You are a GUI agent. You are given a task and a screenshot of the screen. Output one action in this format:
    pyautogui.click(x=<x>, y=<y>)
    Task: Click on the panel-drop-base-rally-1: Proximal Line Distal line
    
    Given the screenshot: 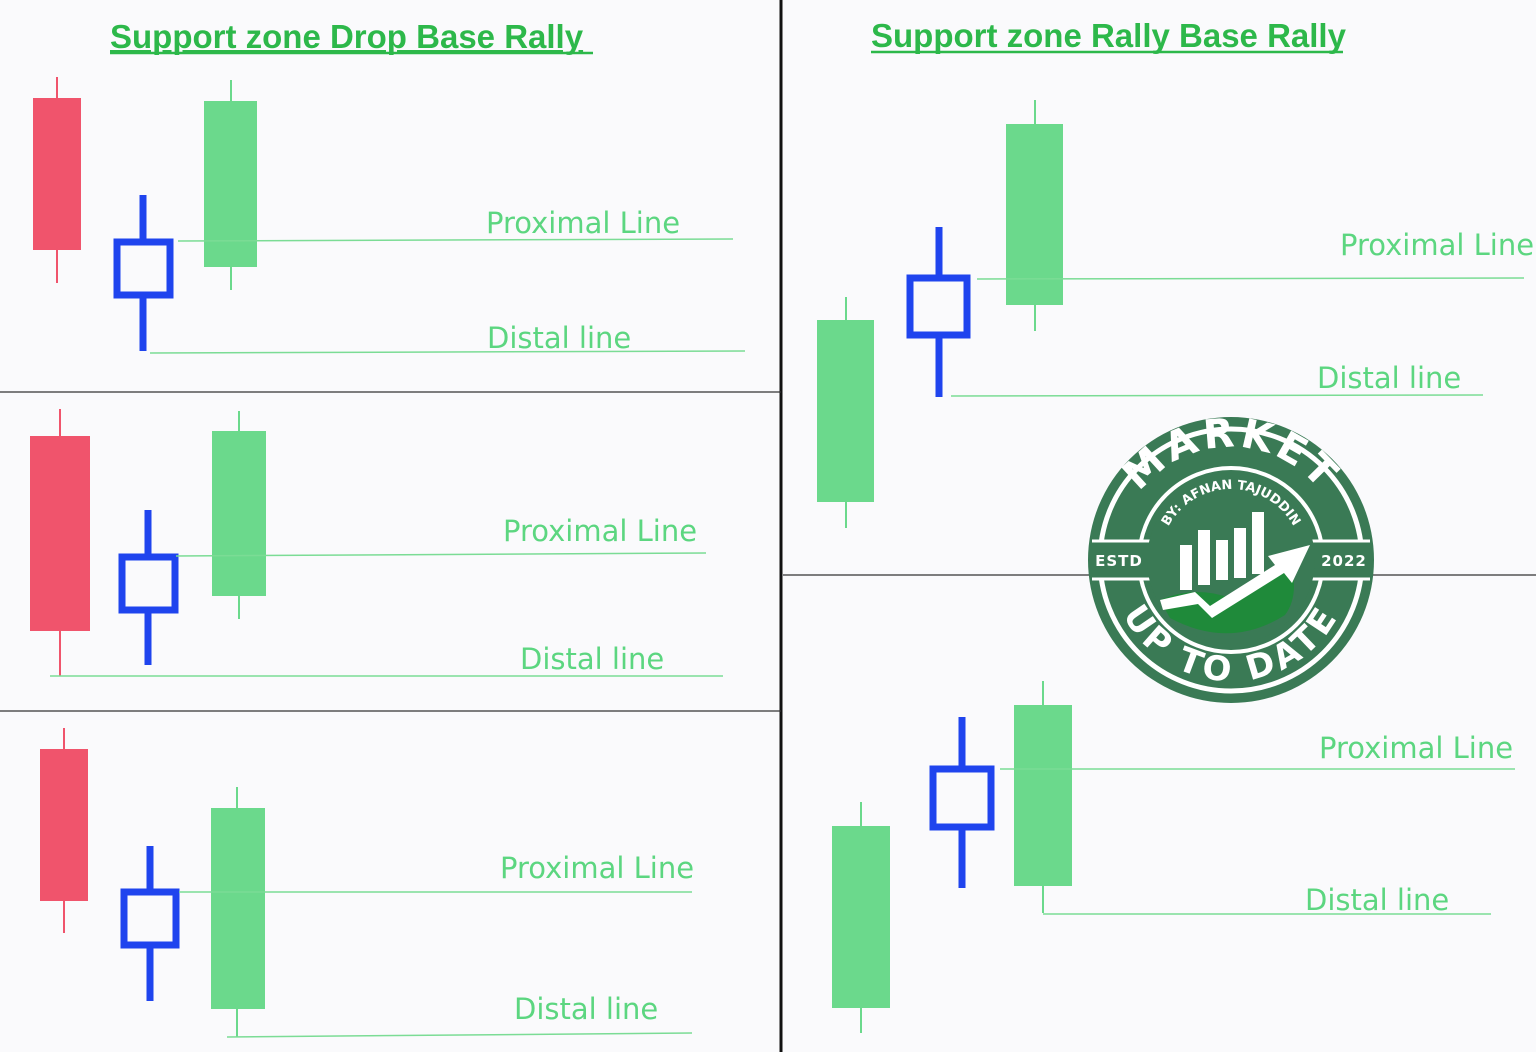 What is the action you would take?
    pyautogui.click(x=389, y=216)
    